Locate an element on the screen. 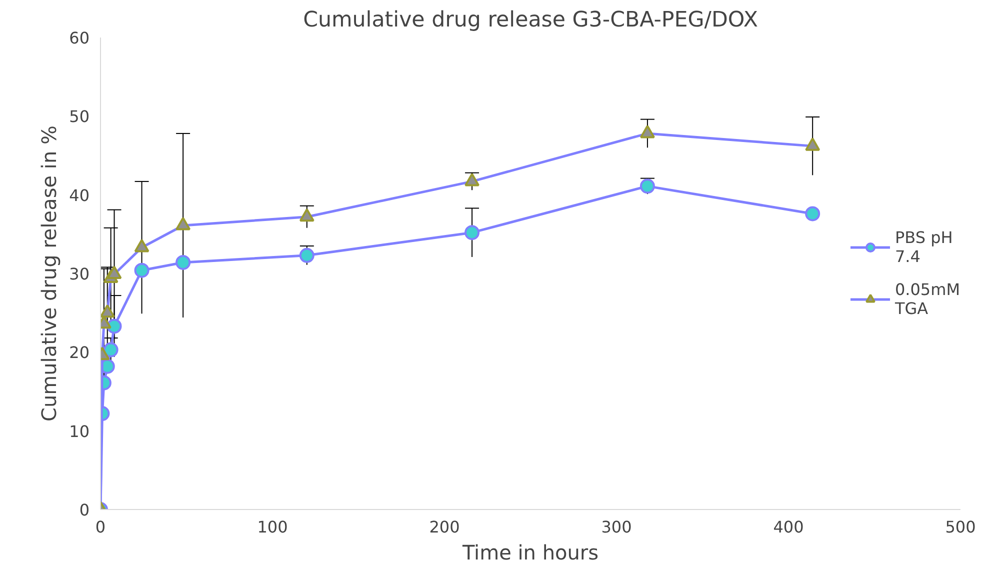  legend-label: PBS pH 7.4 is located at coordinates (923, 247).